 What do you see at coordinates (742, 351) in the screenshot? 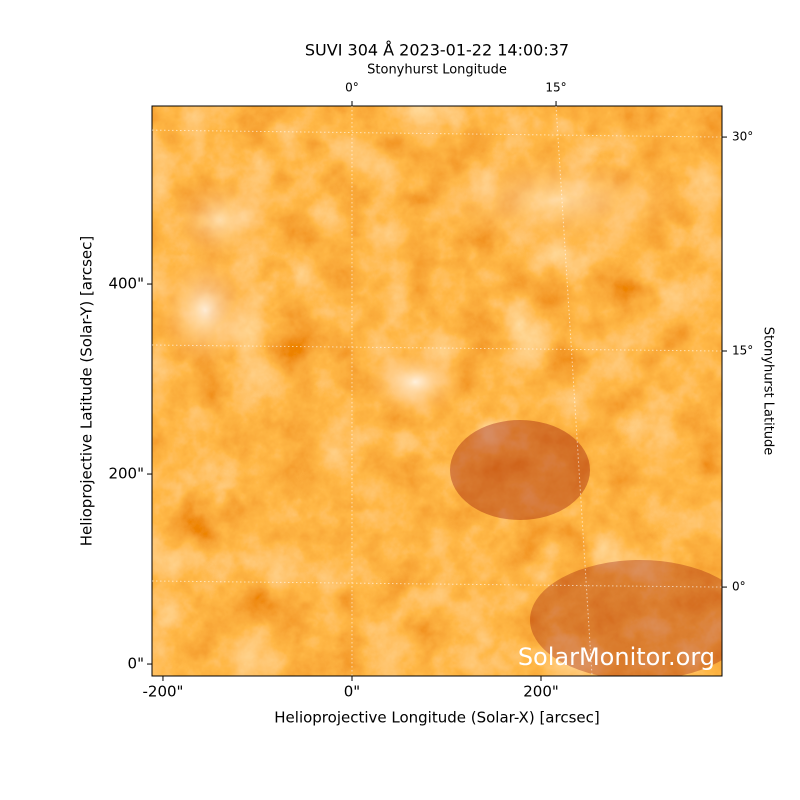
I see `right-tick-label: 15°` at bounding box center [742, 351].